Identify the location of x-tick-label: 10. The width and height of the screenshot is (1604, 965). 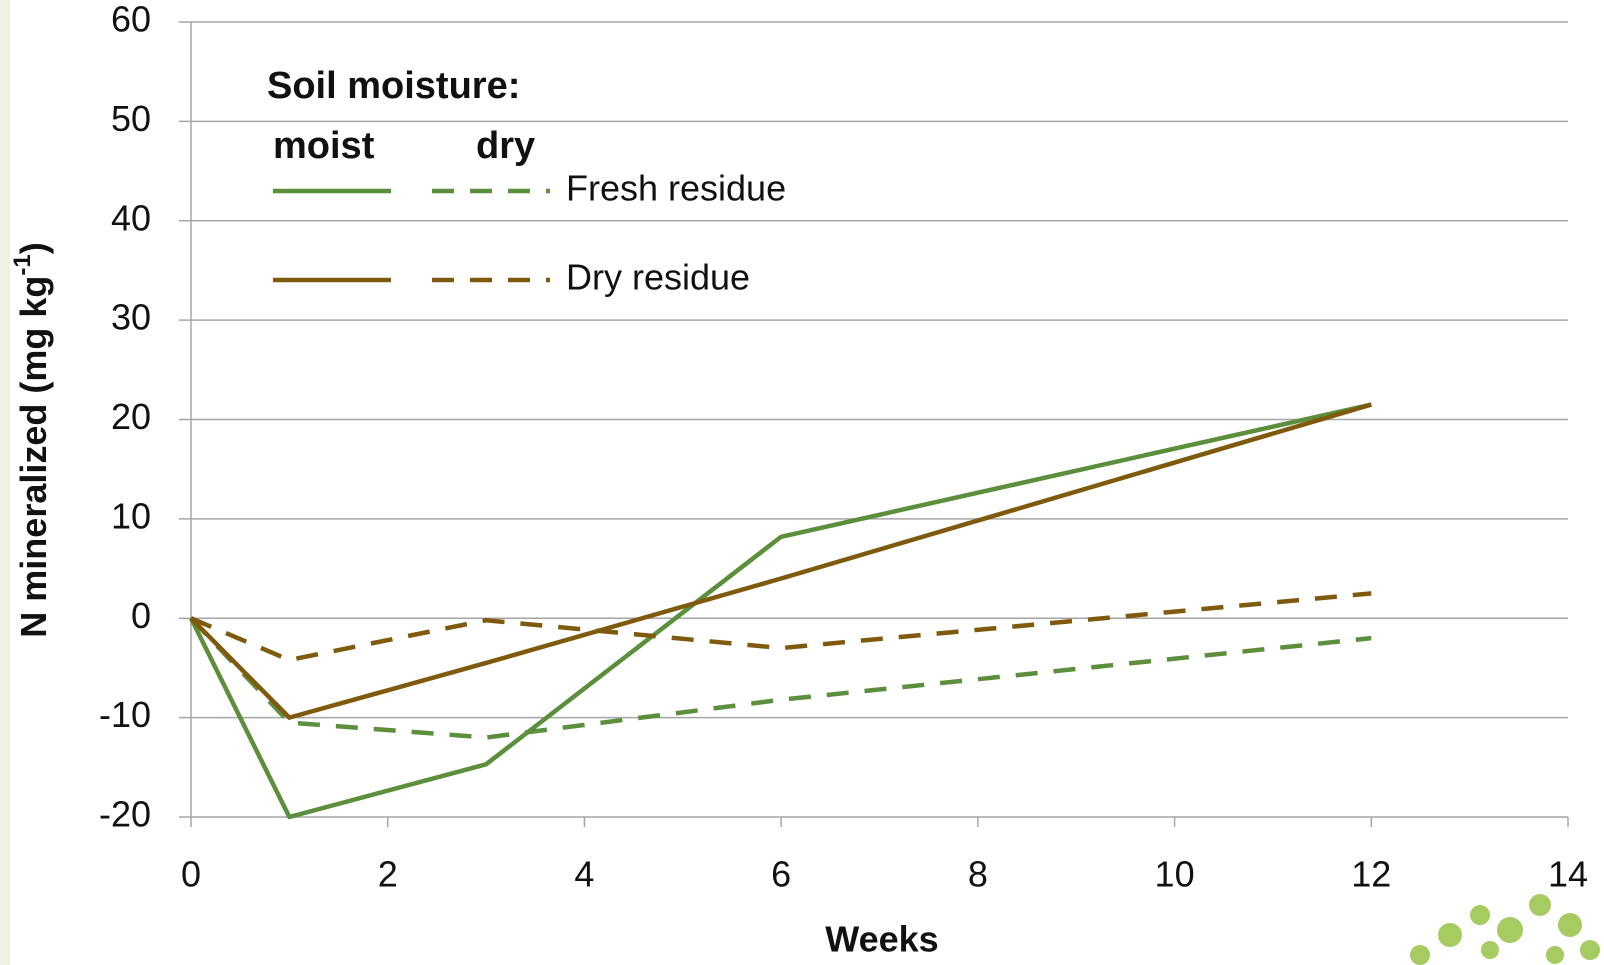
(1175, 874).